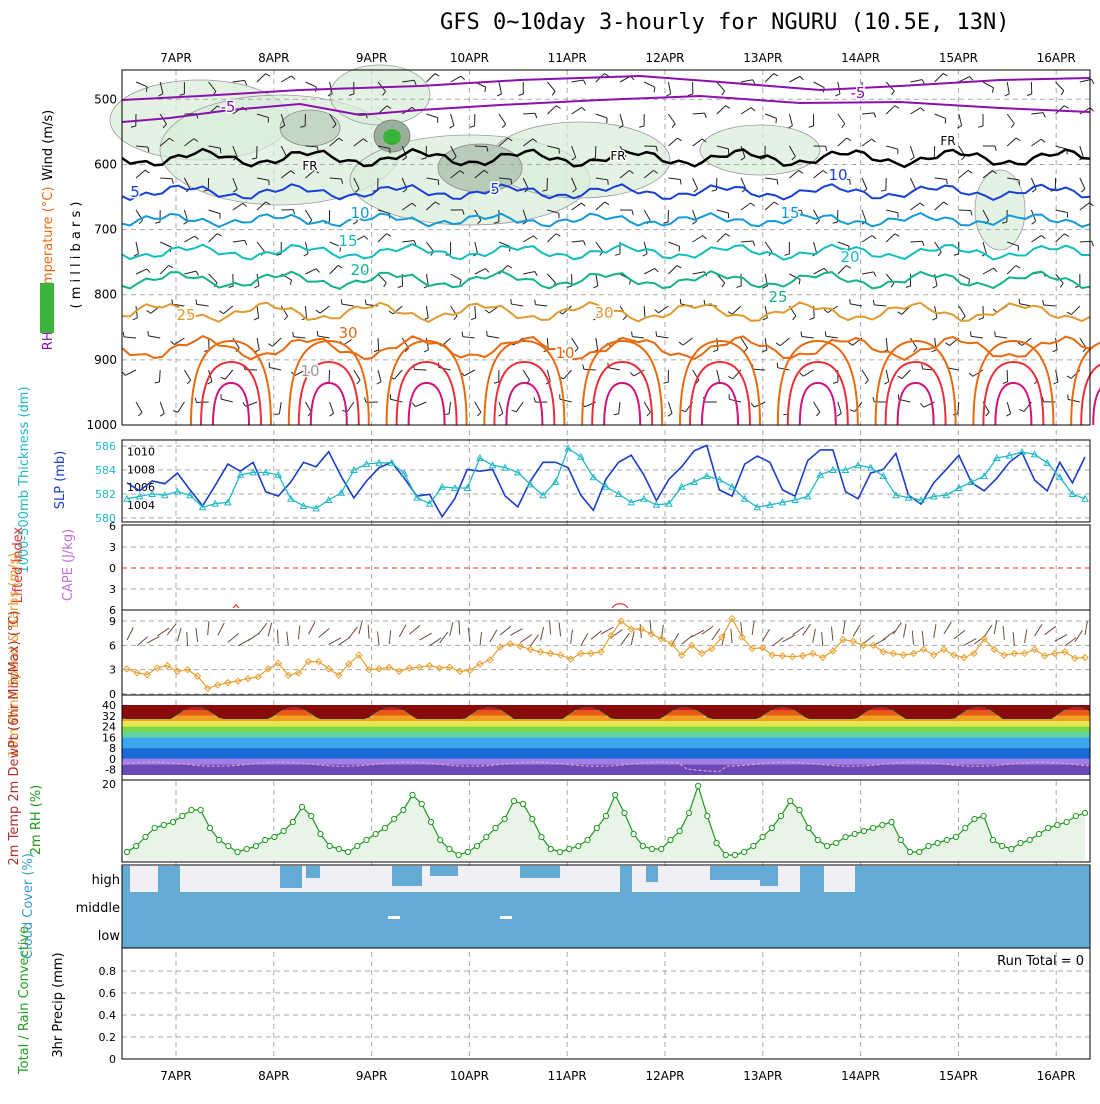 The height and width of the screenshot is (1104, 1100). I want to click on cloud-level-label: high, so click(106, 880).